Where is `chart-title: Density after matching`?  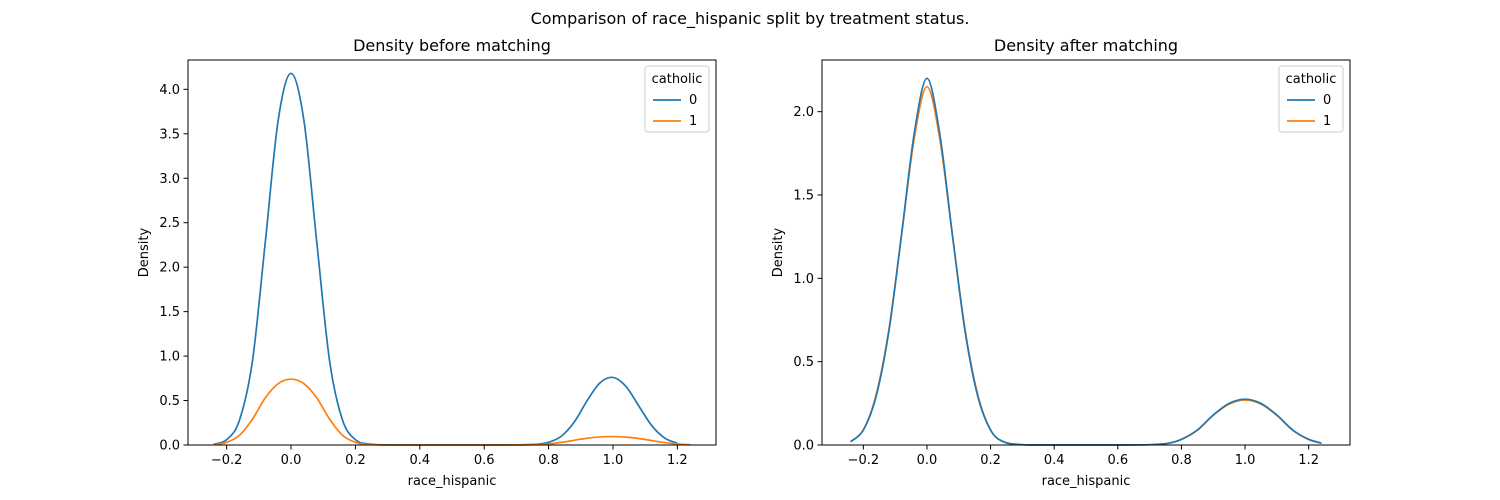 chart-title: Density after matching is located at coordinates (1086, 45).